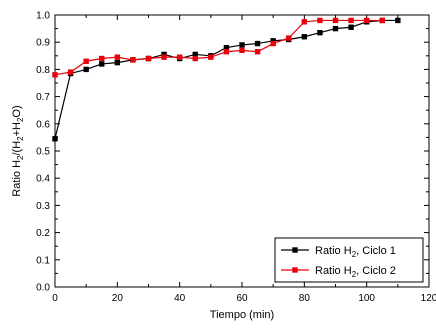  What do you see at coordinates (18, 150) in the screenshot?
I see `y-axis-label: Ratio H2/(H2+H2O)` at bounding box center [18, 150].